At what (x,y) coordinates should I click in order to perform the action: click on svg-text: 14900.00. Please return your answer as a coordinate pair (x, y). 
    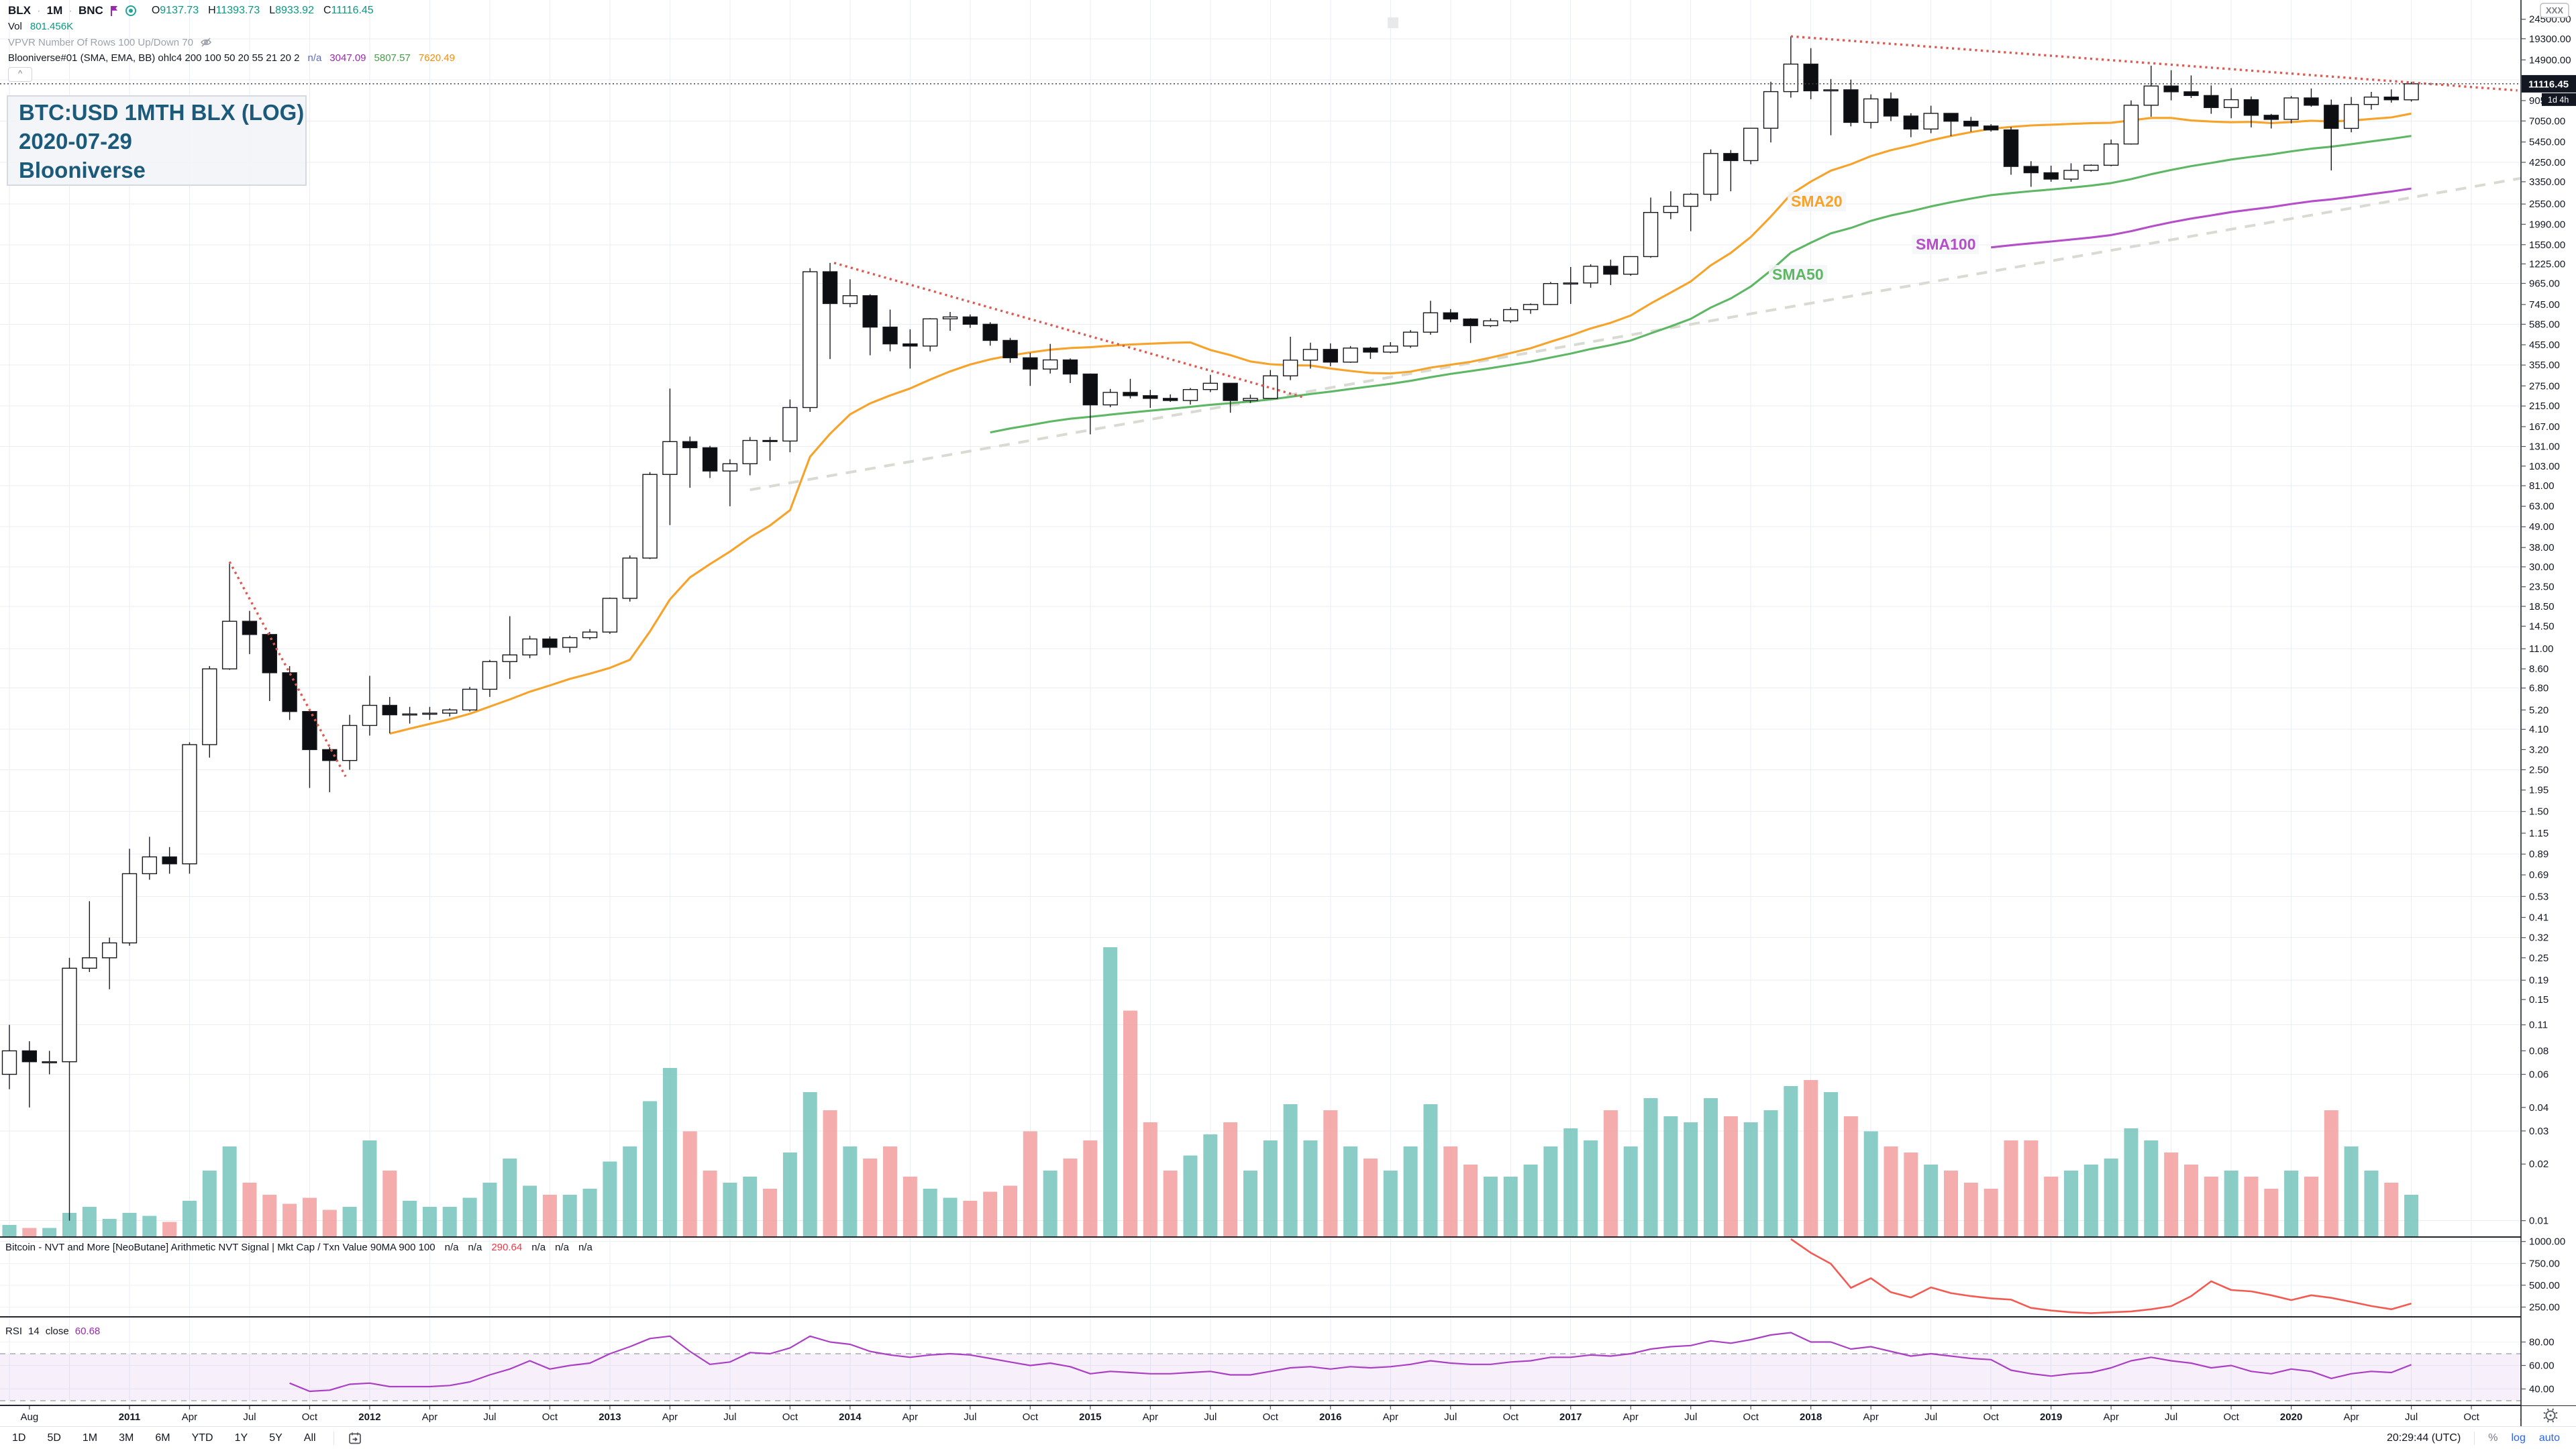
    Looking at the image, I should click on (2550, 60).